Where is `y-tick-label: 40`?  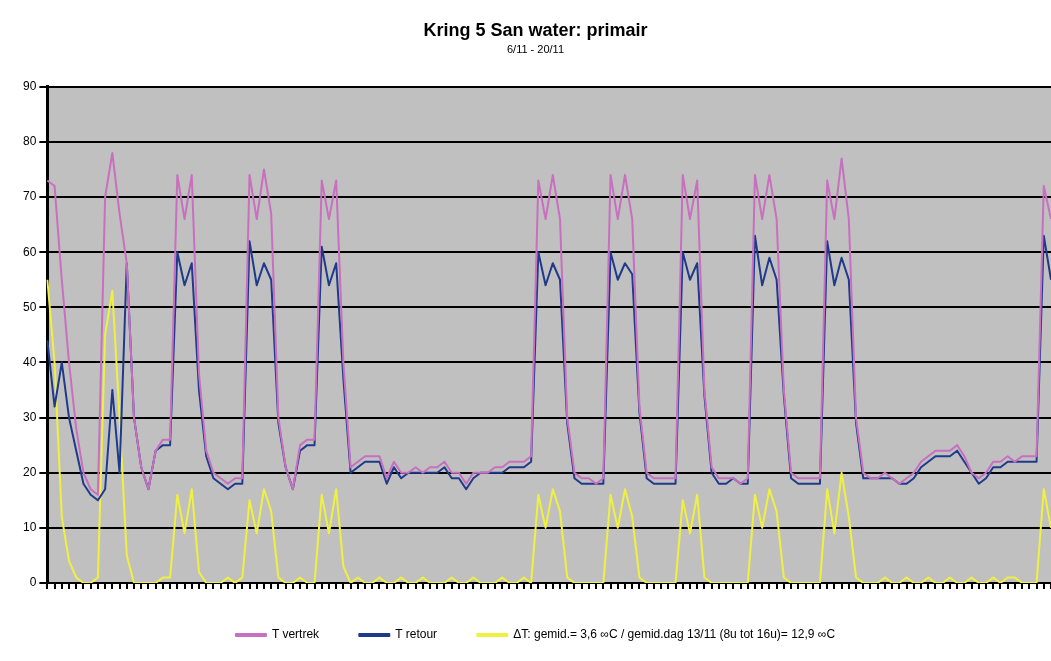 y-tick-label: 40 is located at coordinates (29, 361).